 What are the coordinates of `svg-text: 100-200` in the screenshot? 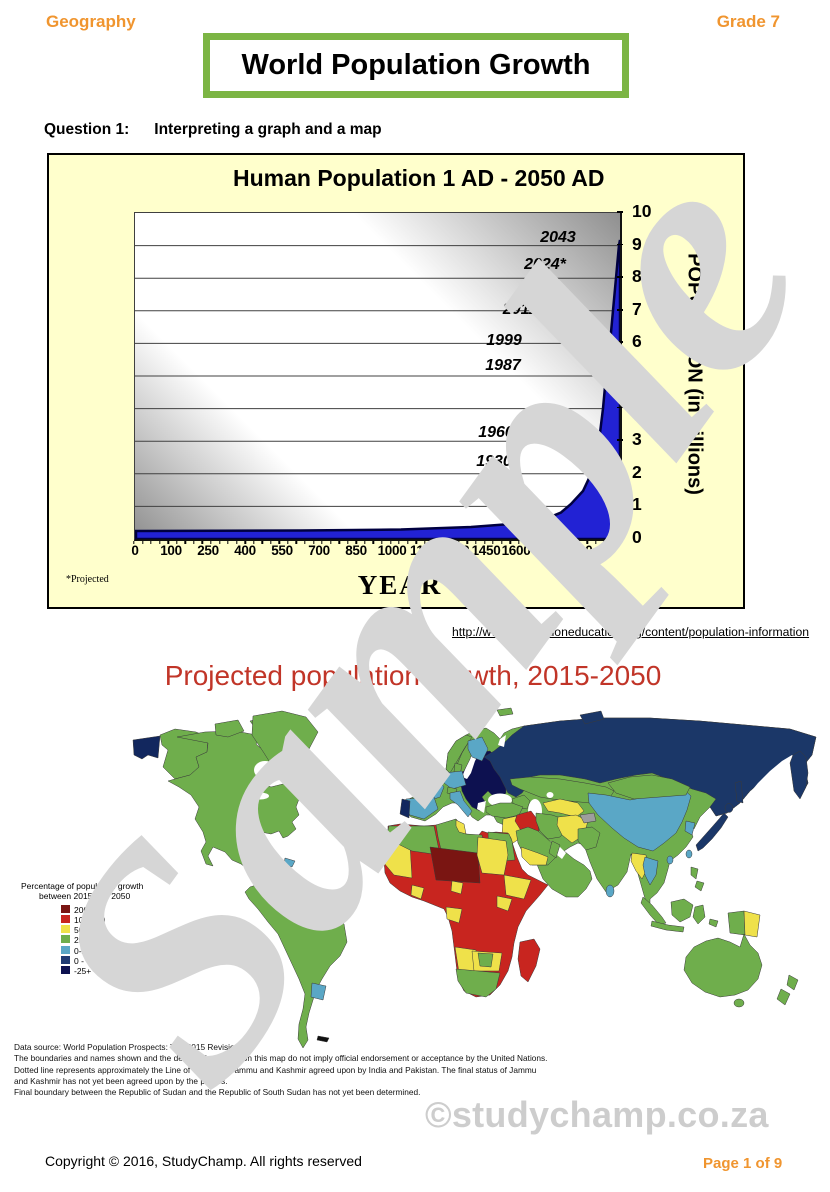 It's located at (89, 920).